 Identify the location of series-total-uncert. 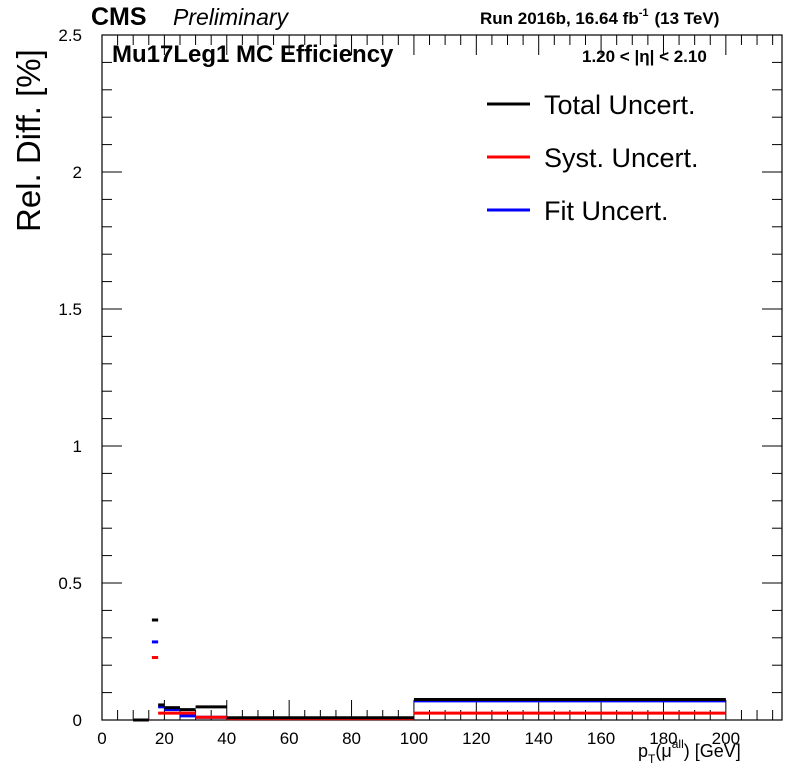
(429, 670).